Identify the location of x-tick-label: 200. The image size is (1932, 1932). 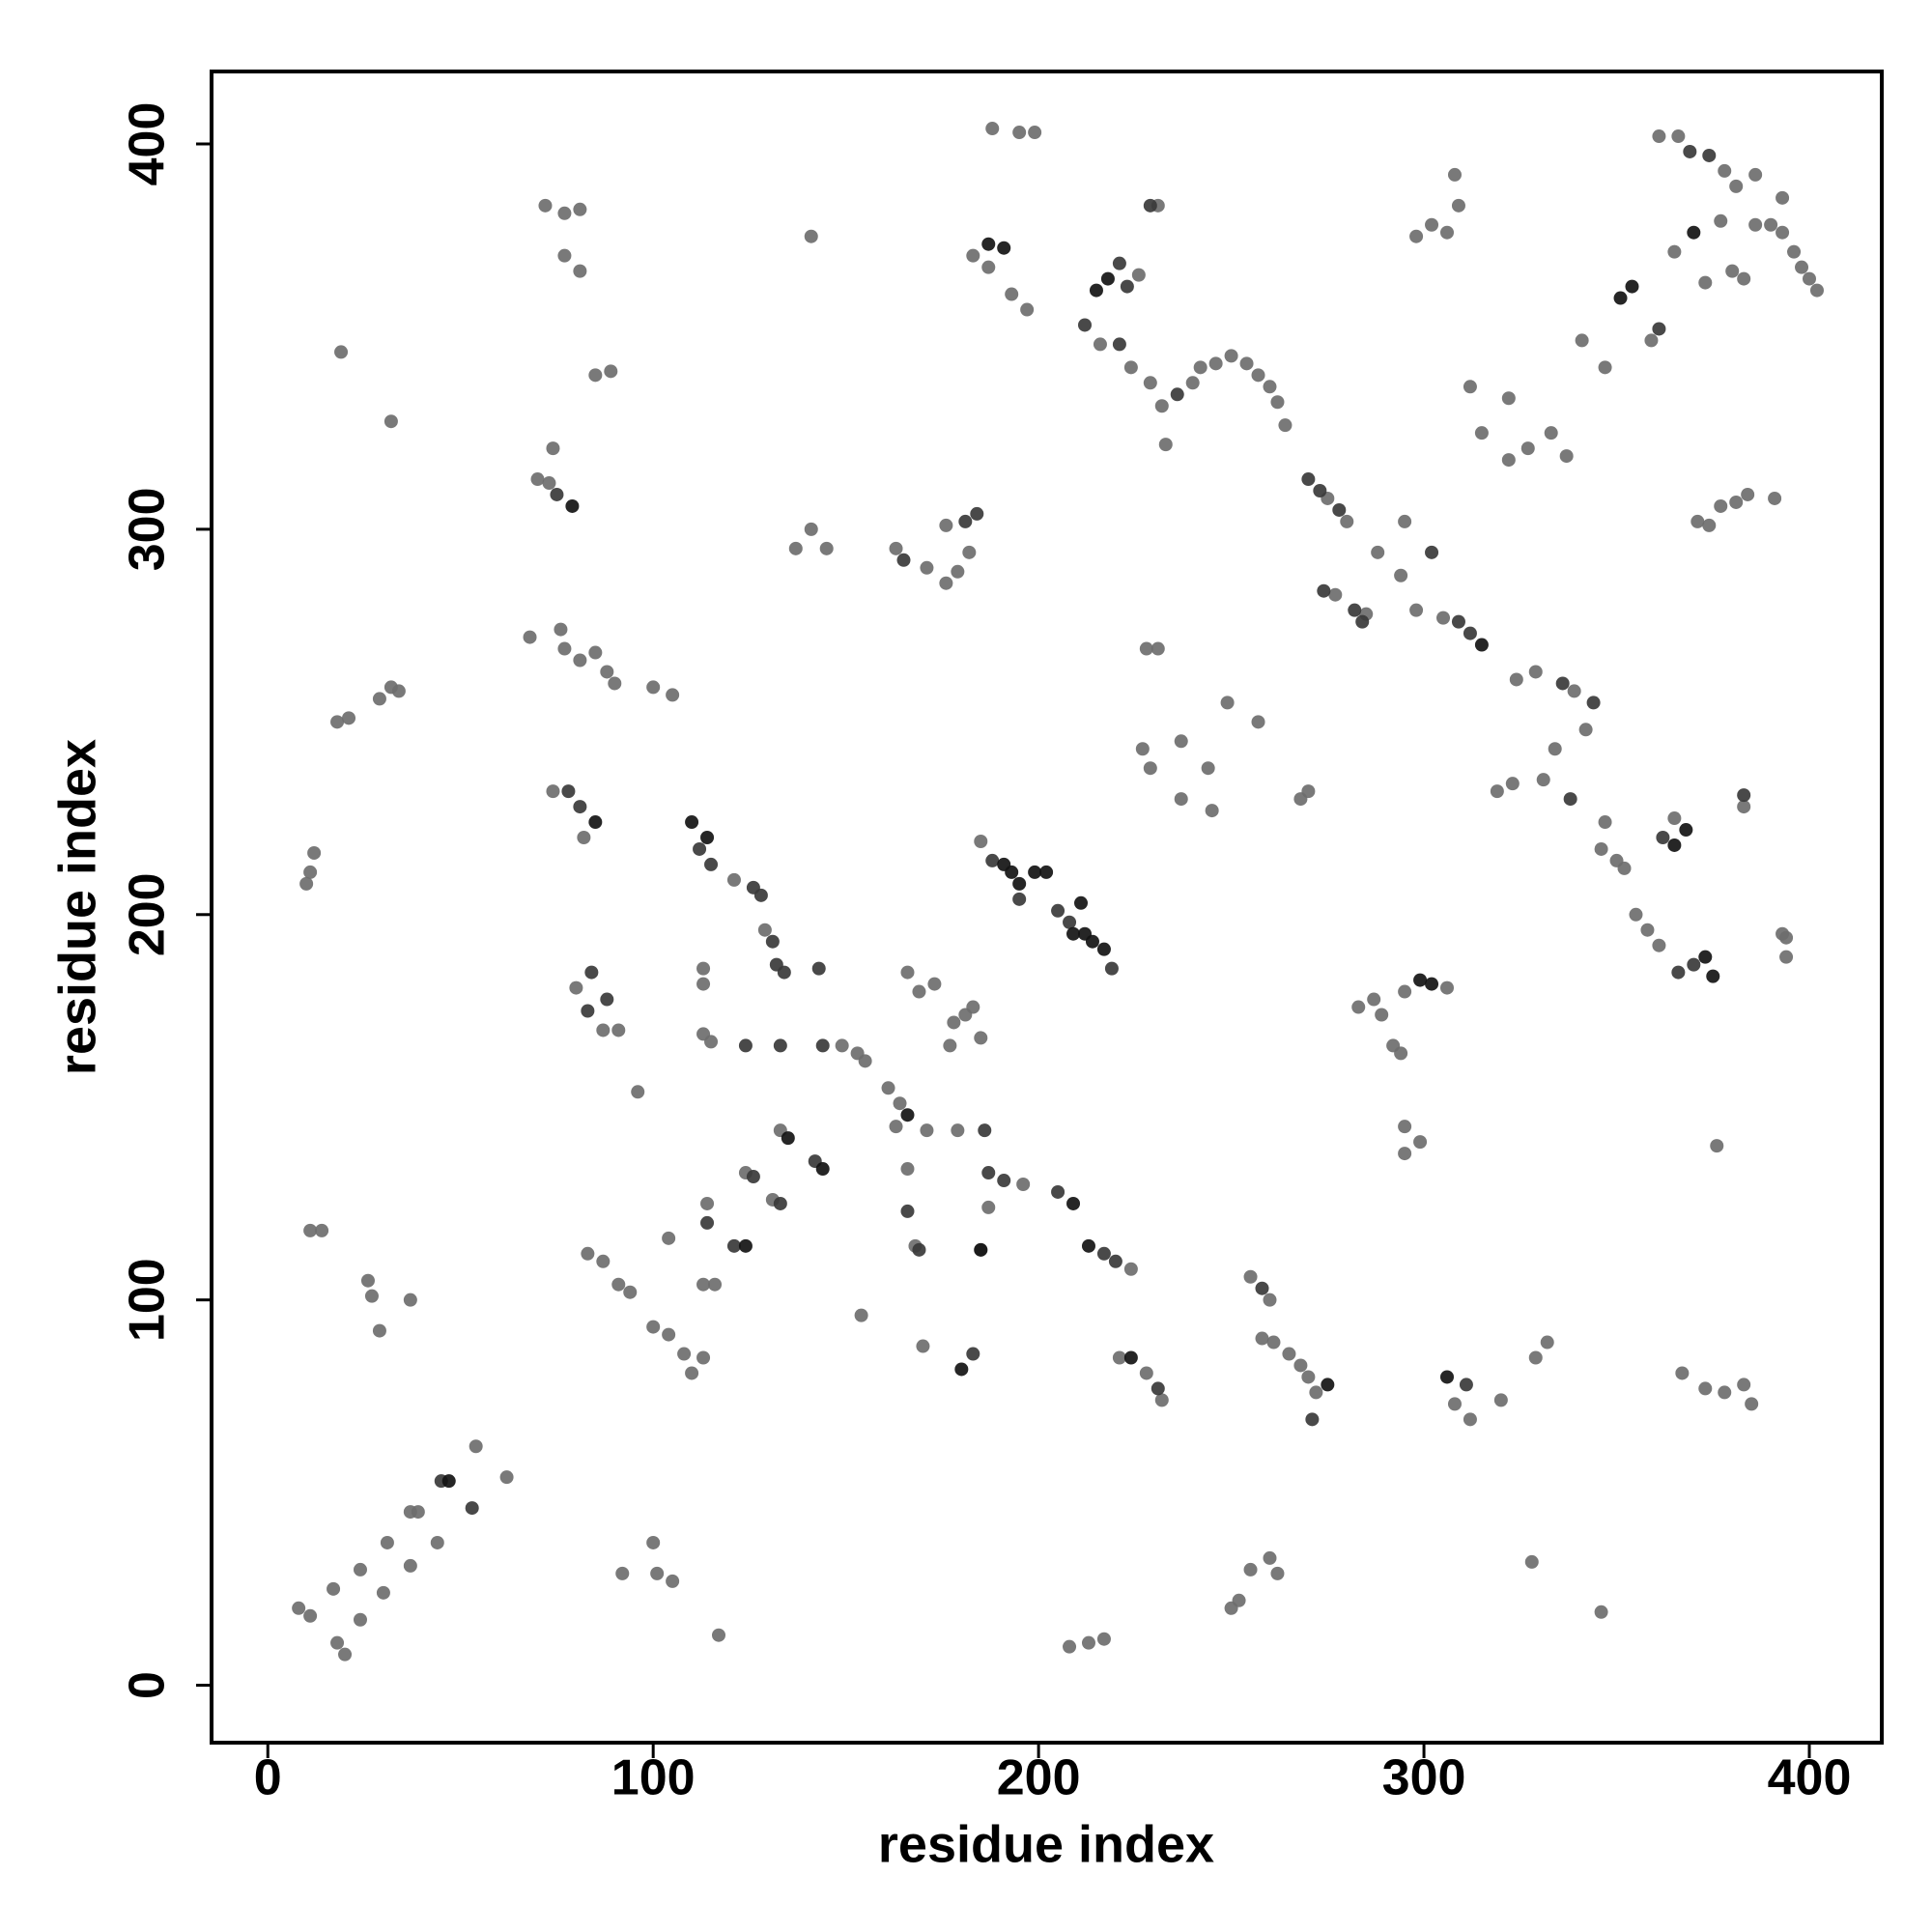
(1039, 1778).